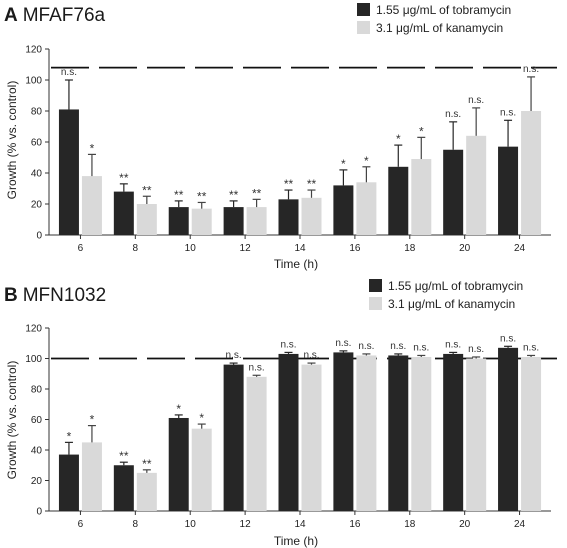  I want to click on panel-a-title: A MFAF76a, so click(55, 15).